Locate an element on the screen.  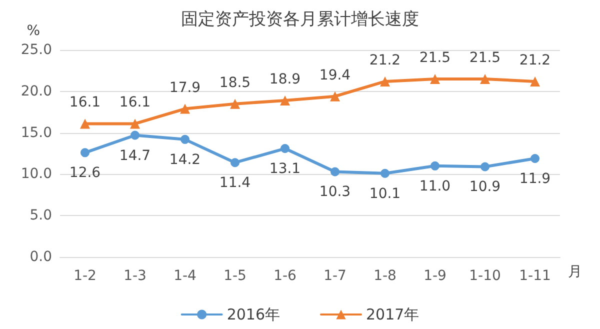
data-label: 12.6 is located at coordinates (85, 173).